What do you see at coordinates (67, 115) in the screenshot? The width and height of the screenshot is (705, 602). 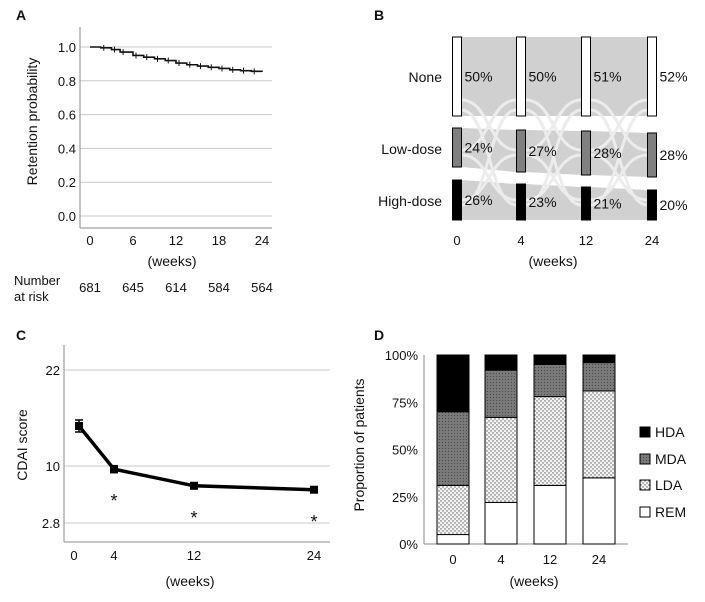 I see `y-tick-label: 0.6` at bounding box center [67, 115].